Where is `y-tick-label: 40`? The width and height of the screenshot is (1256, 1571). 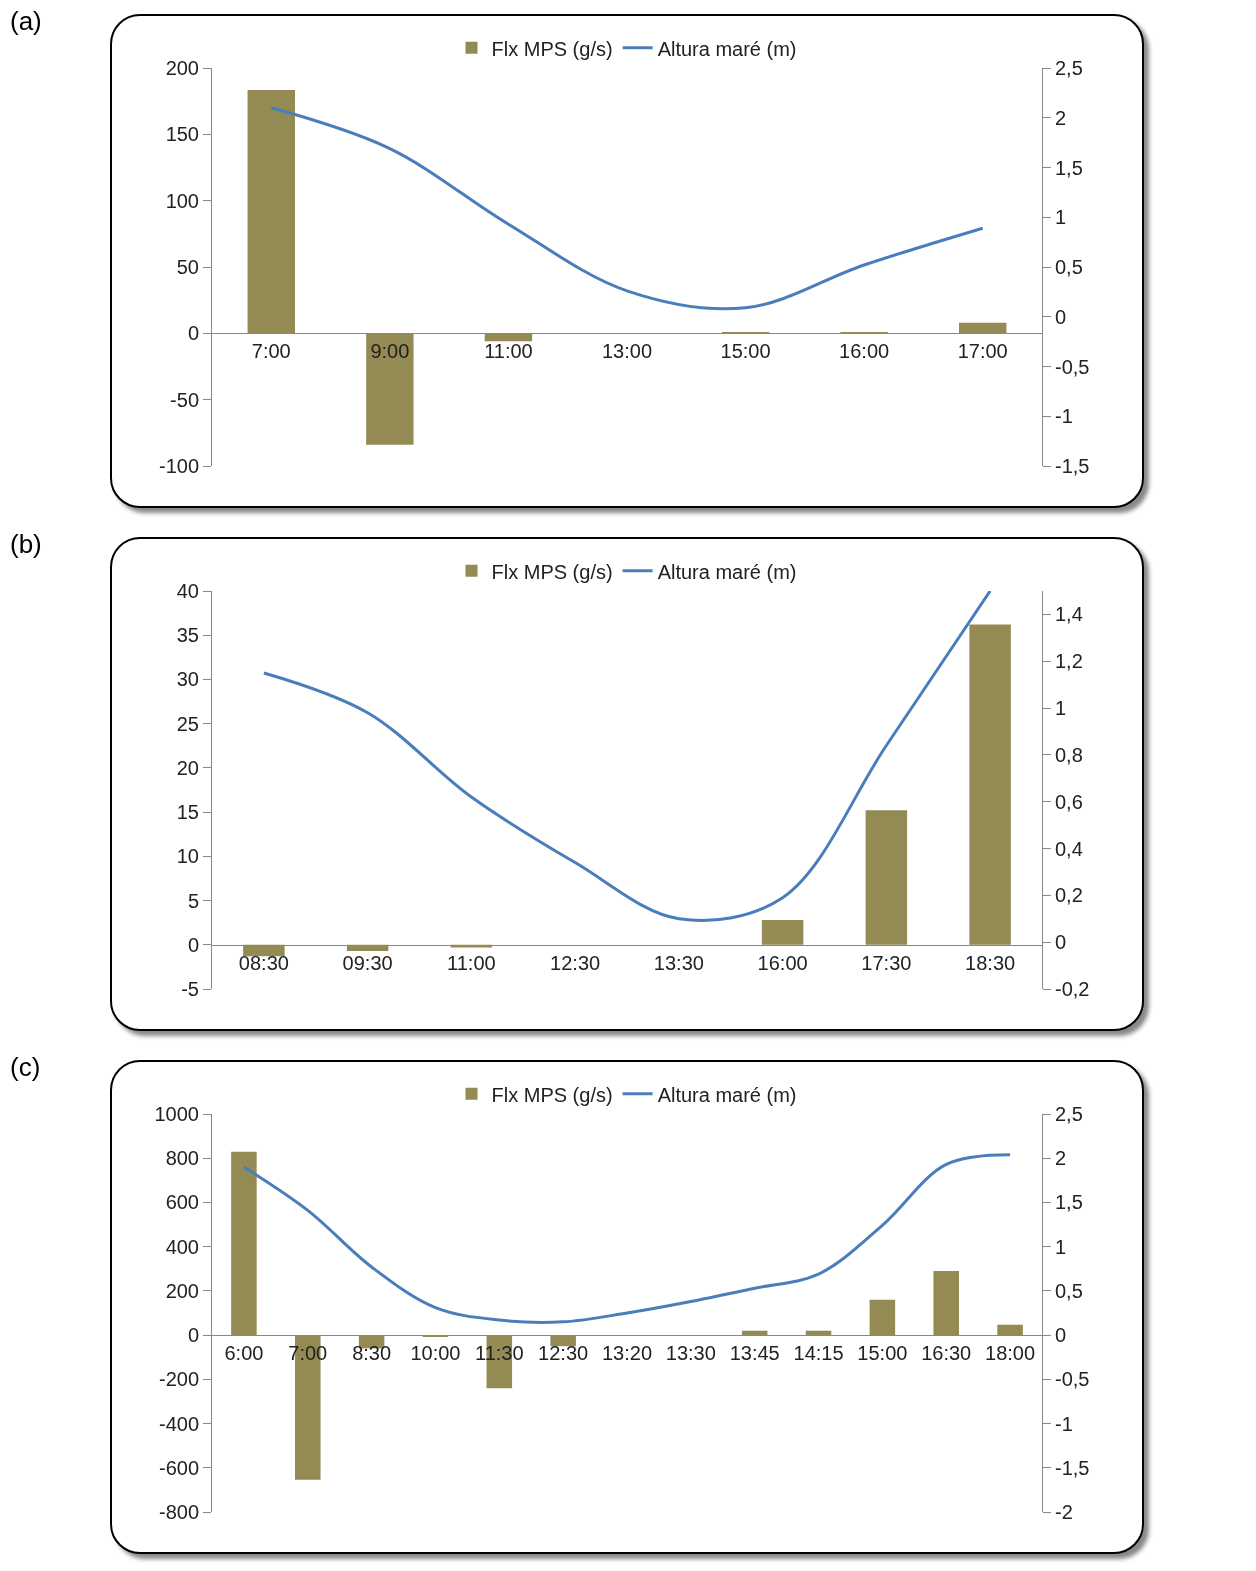
y-tick-label: 40 is located at coordinates (187, 591).